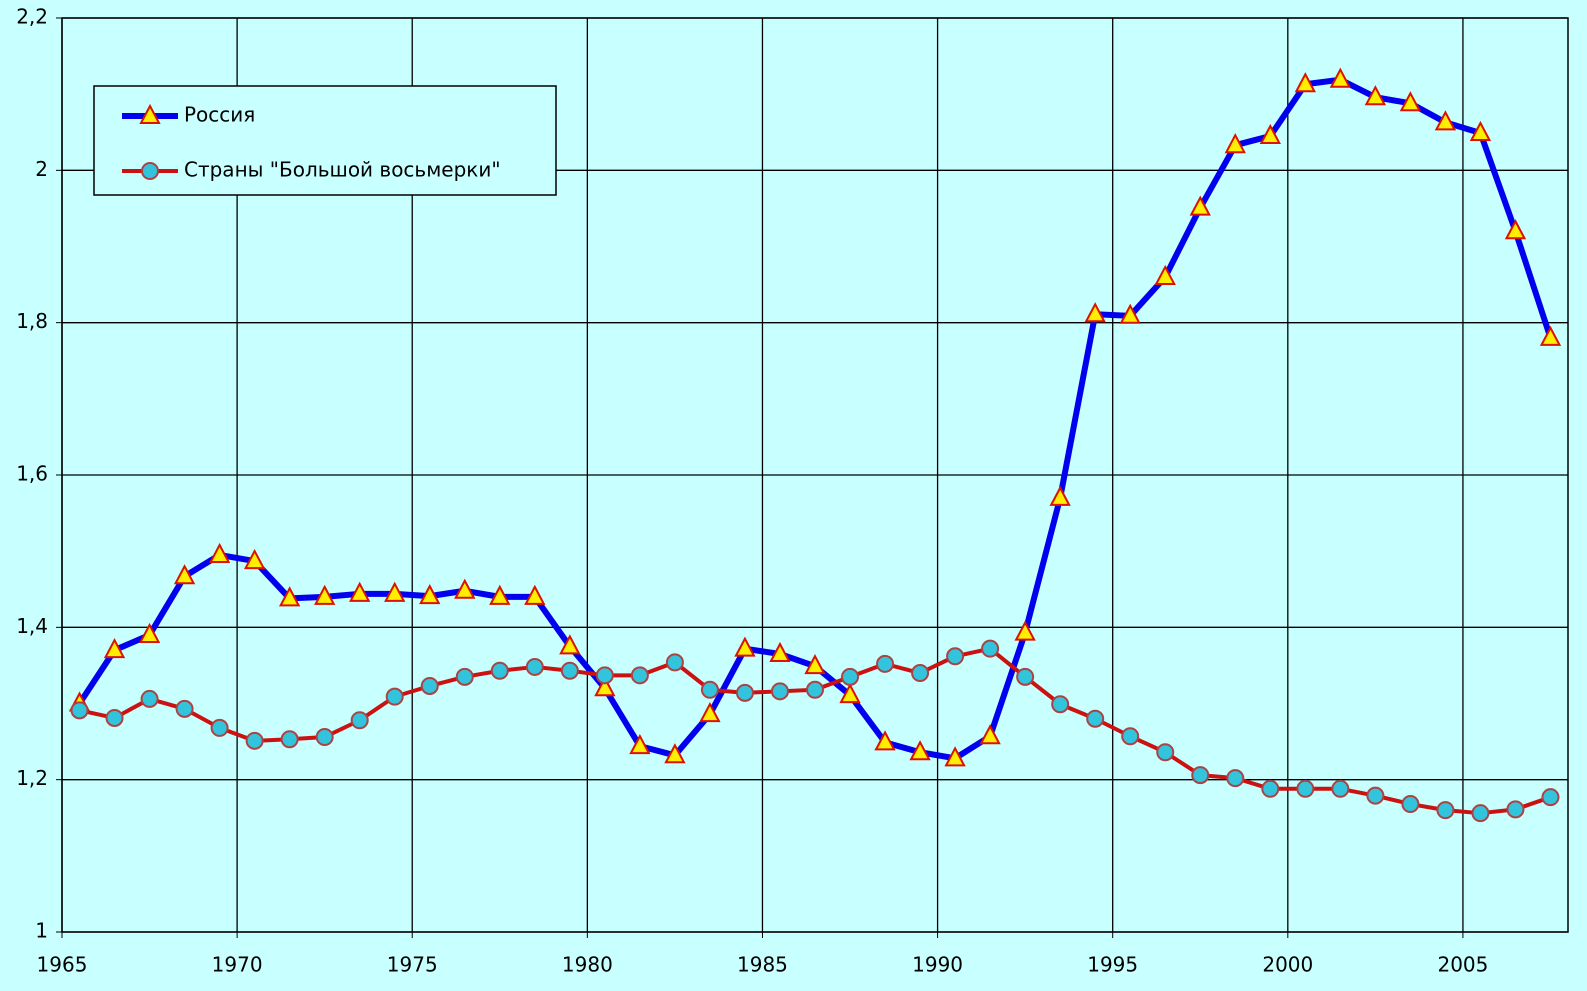 The image size is (1587, 991). I want to click on legend: Россия Страны "Большой восьмерки", so click(325, 140).